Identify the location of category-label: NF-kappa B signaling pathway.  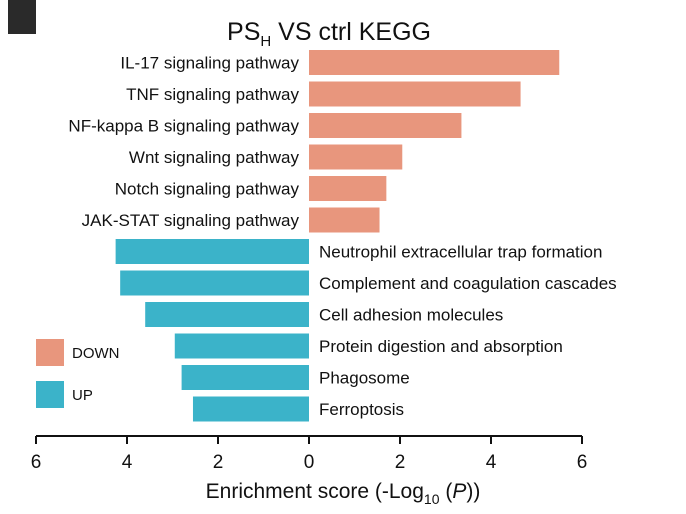
(183, 126).